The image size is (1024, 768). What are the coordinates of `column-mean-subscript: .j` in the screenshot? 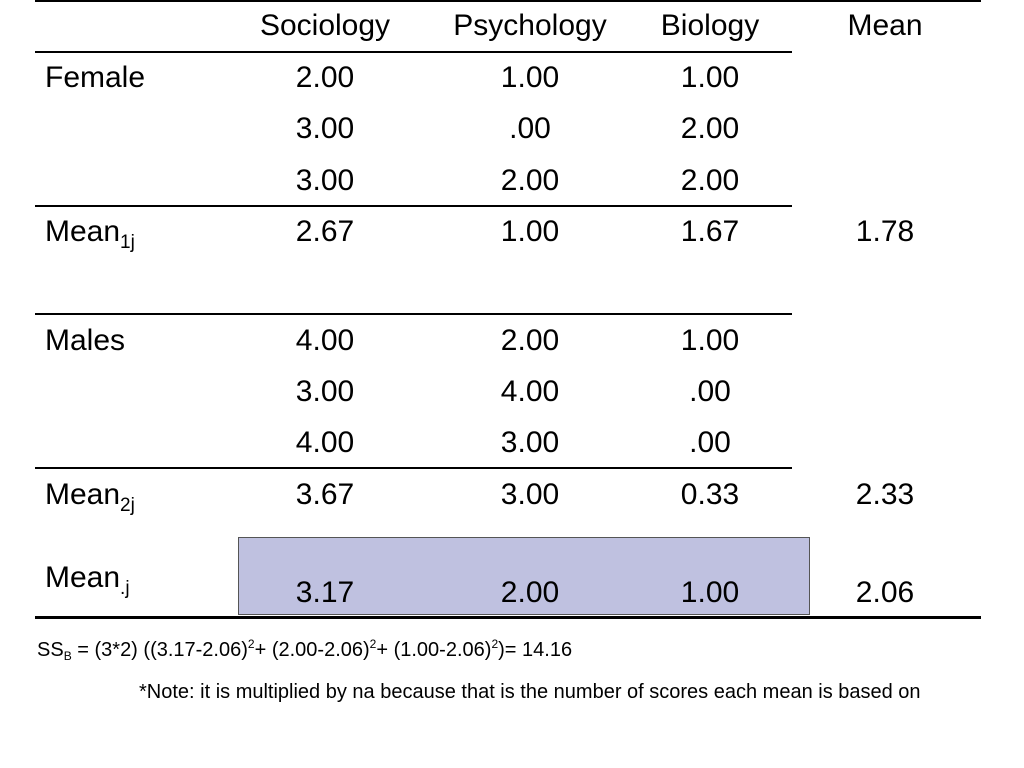 It's located at (125, 588).